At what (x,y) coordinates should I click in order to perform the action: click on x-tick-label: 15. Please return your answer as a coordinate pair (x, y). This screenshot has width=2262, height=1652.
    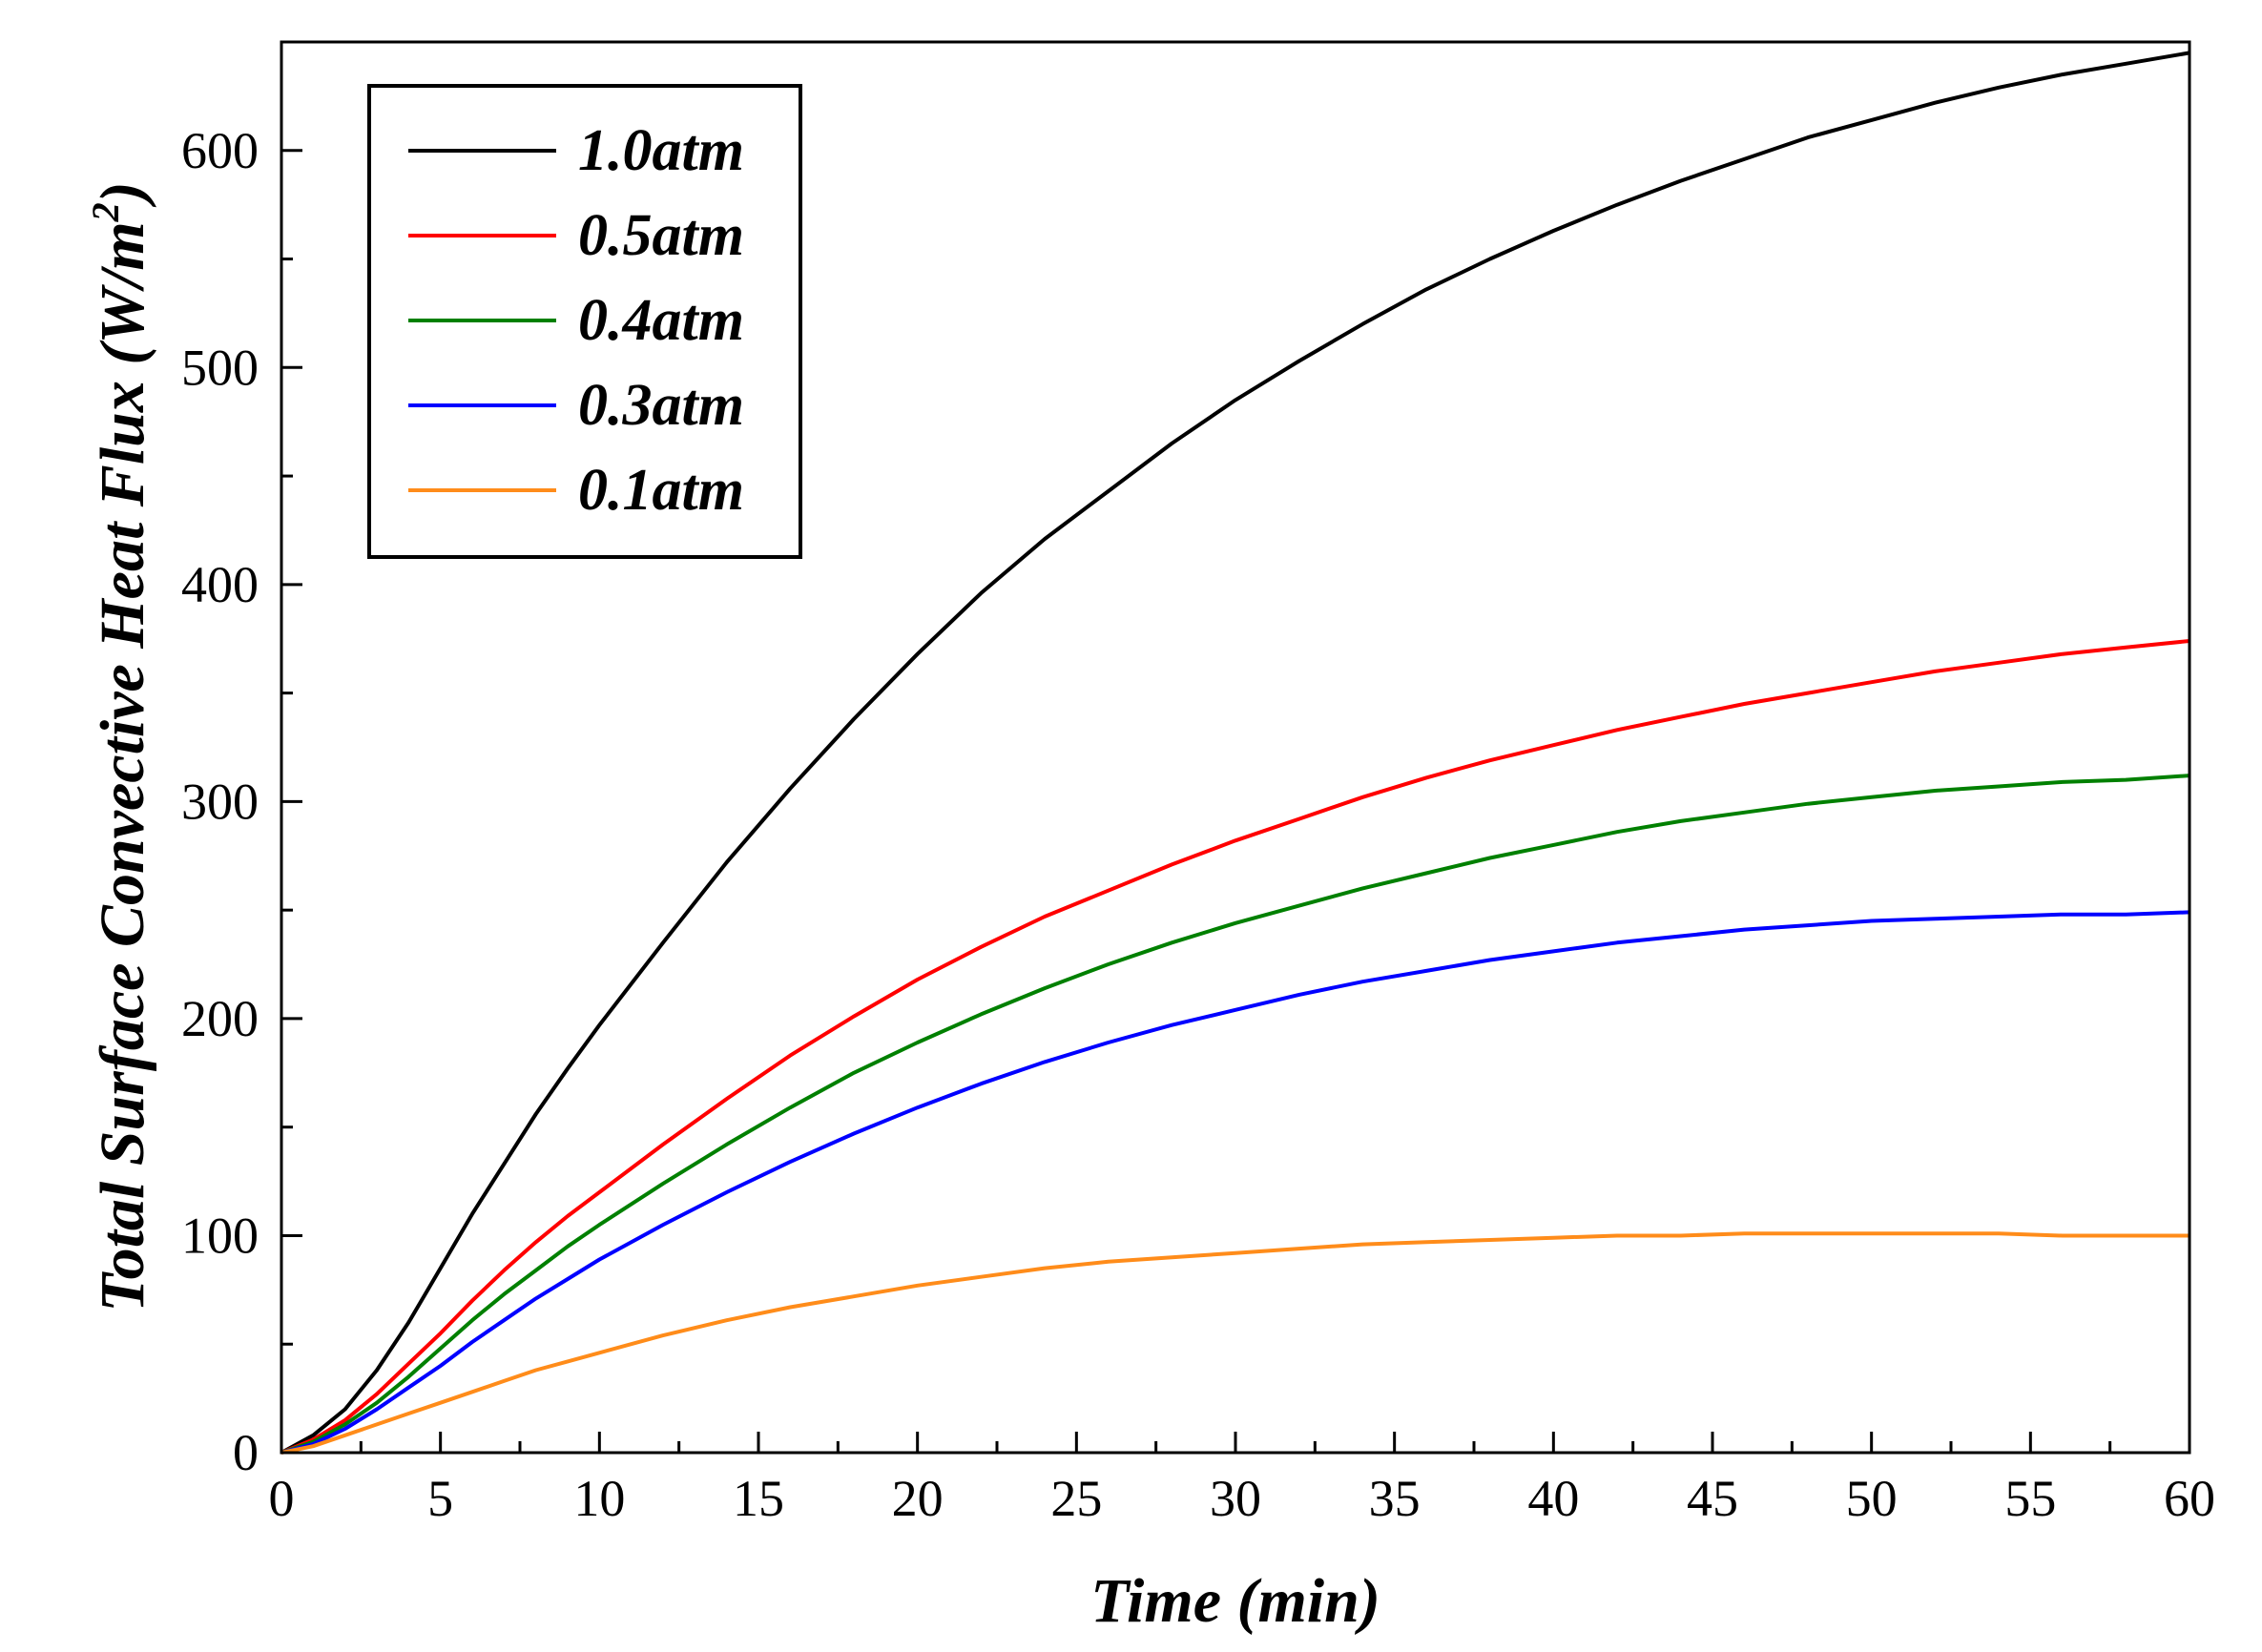
    Looking at the image, I should click on (758, 1498).